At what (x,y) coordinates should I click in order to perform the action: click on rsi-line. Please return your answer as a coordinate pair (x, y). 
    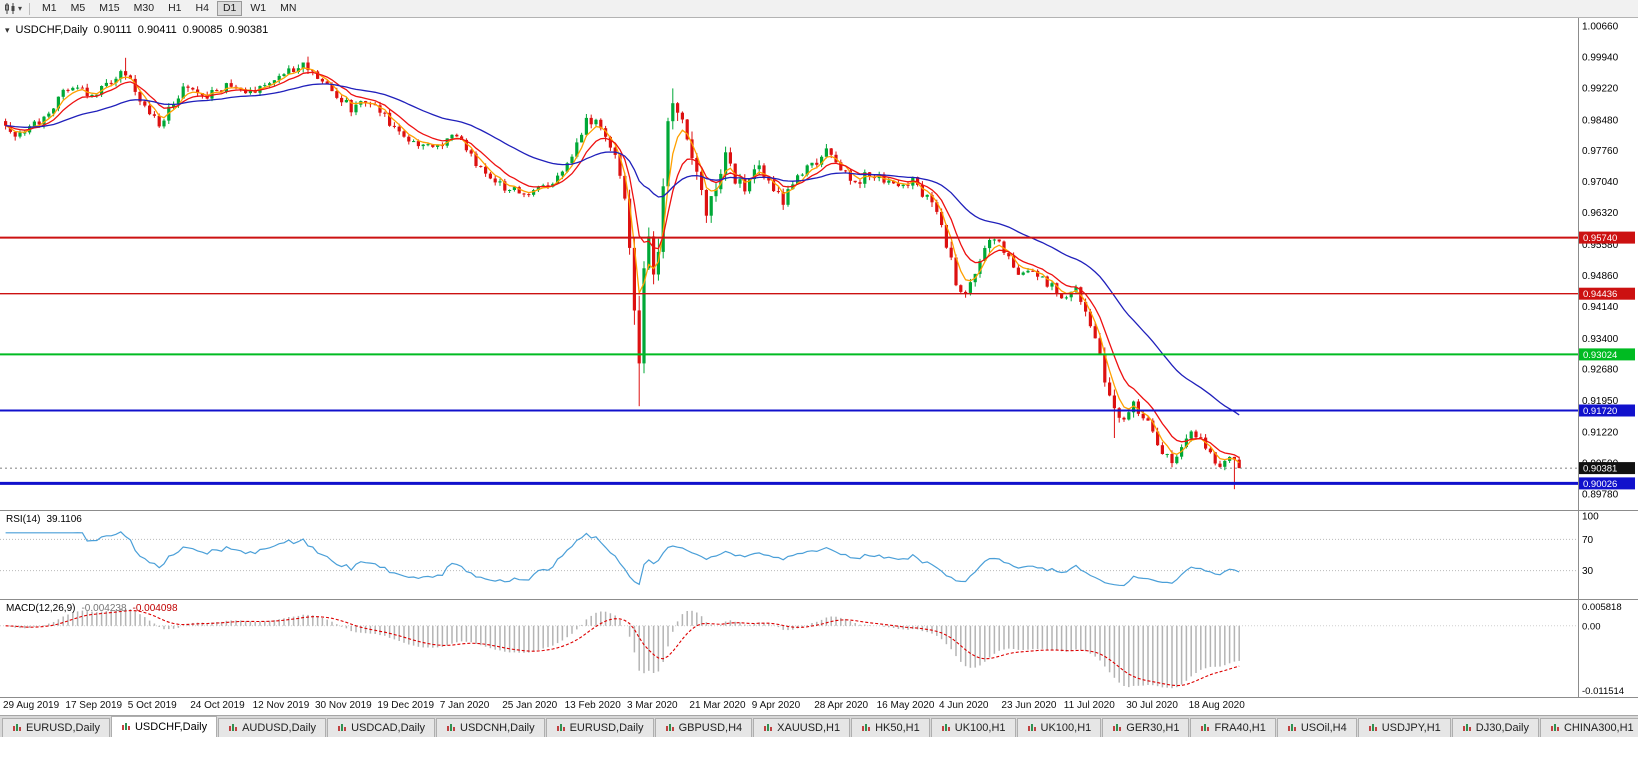
    Looking at the image, I should click on (622, 559).